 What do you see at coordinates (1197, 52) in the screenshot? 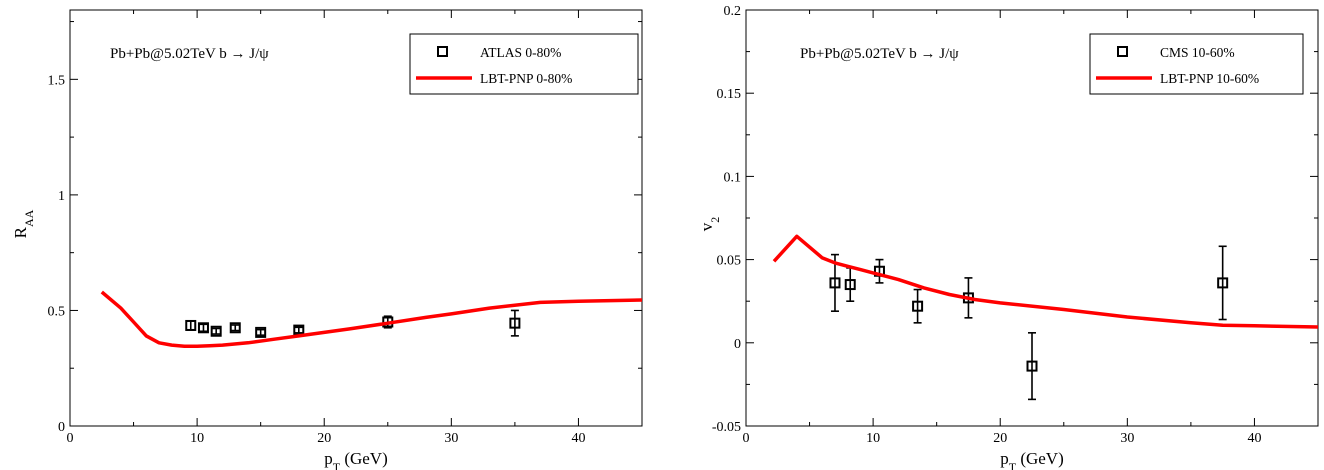
I see `right-legend-label: CMS 10-60%` at bounding box center [1197, 52].